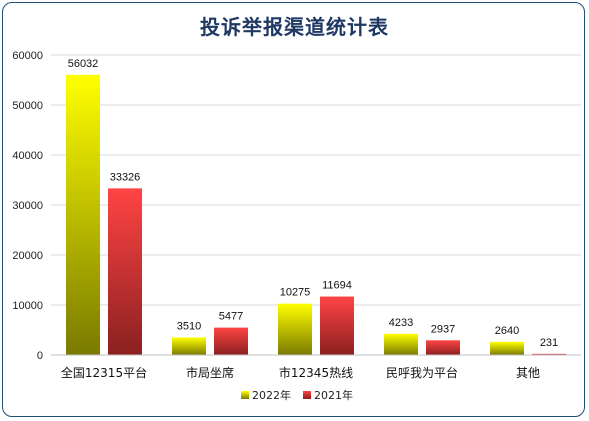 The width and height of the screenshot is (589, 421). What do you see at coordinates (294, 27) in the screenshot?
I see `chart-title: 投诉举报渠道统计表` at bounding box center [294, 27].